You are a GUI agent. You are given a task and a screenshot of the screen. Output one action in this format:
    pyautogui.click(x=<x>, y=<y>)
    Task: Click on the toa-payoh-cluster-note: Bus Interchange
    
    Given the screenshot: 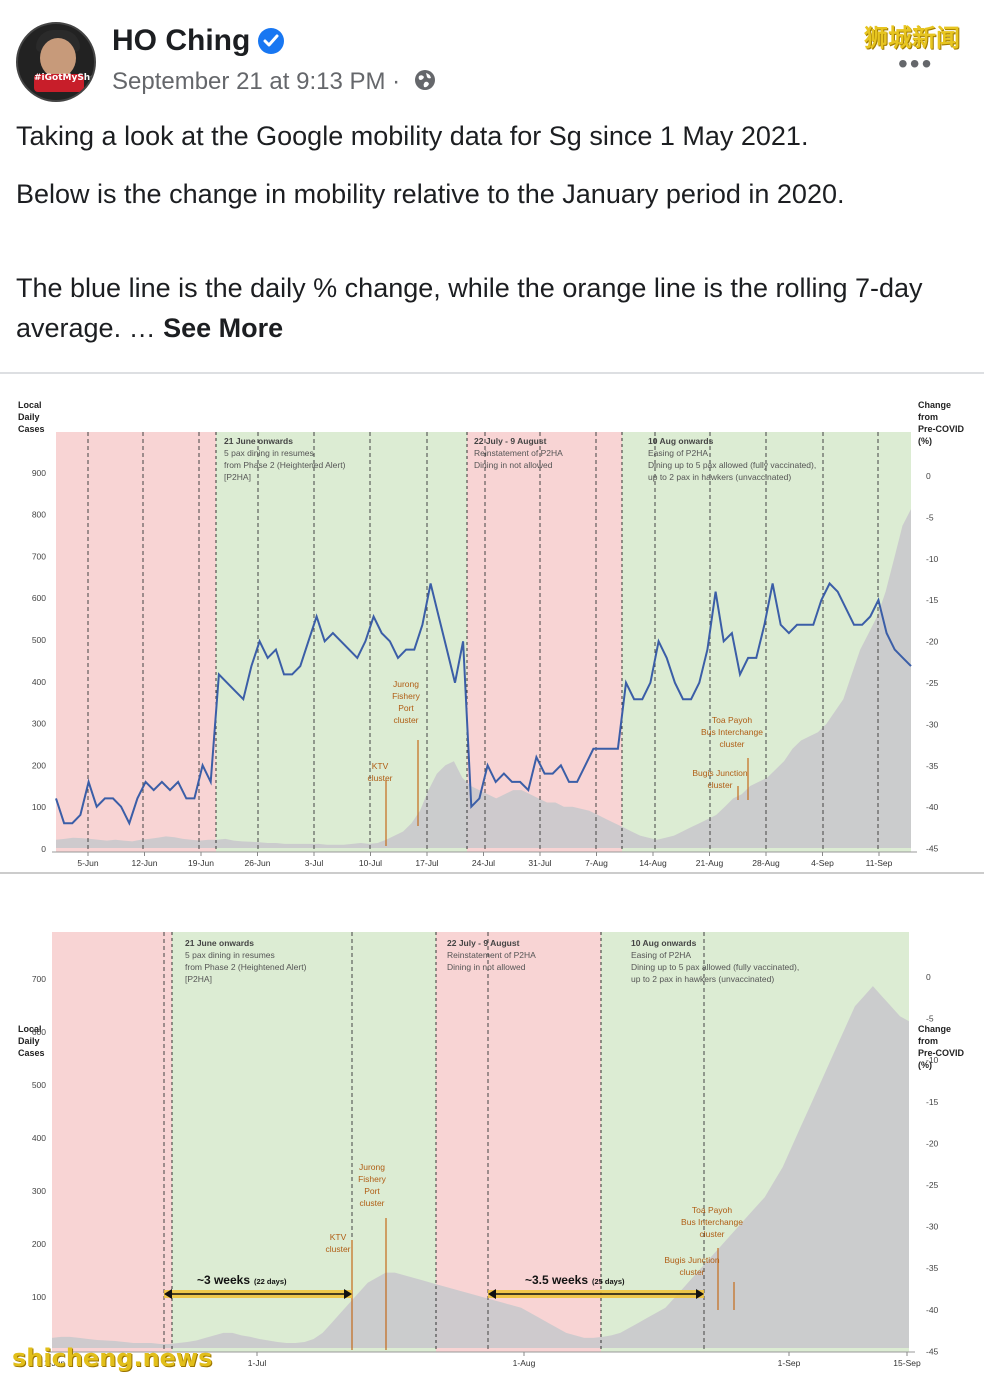 What is the action you would take?
    pyautogui.click(x=712, y=1222)
    